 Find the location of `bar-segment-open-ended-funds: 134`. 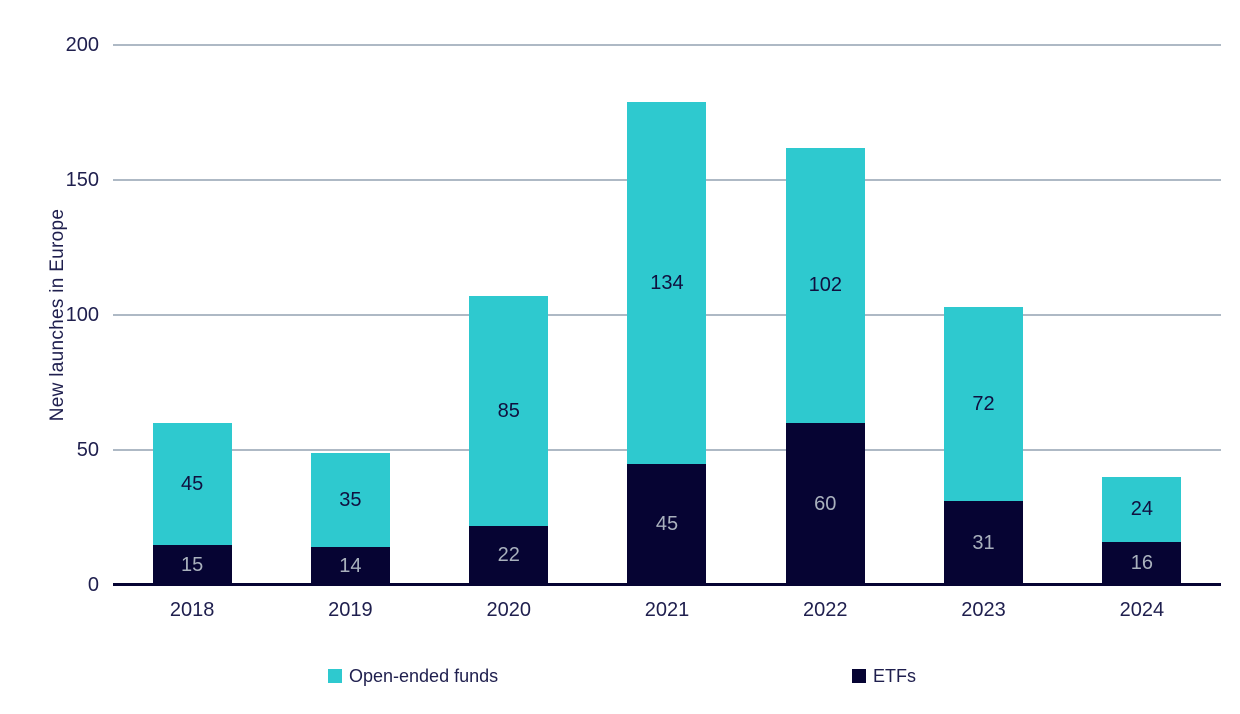

bar-segment-open-ended-funds: 134 is located at coordinates (667, 282).